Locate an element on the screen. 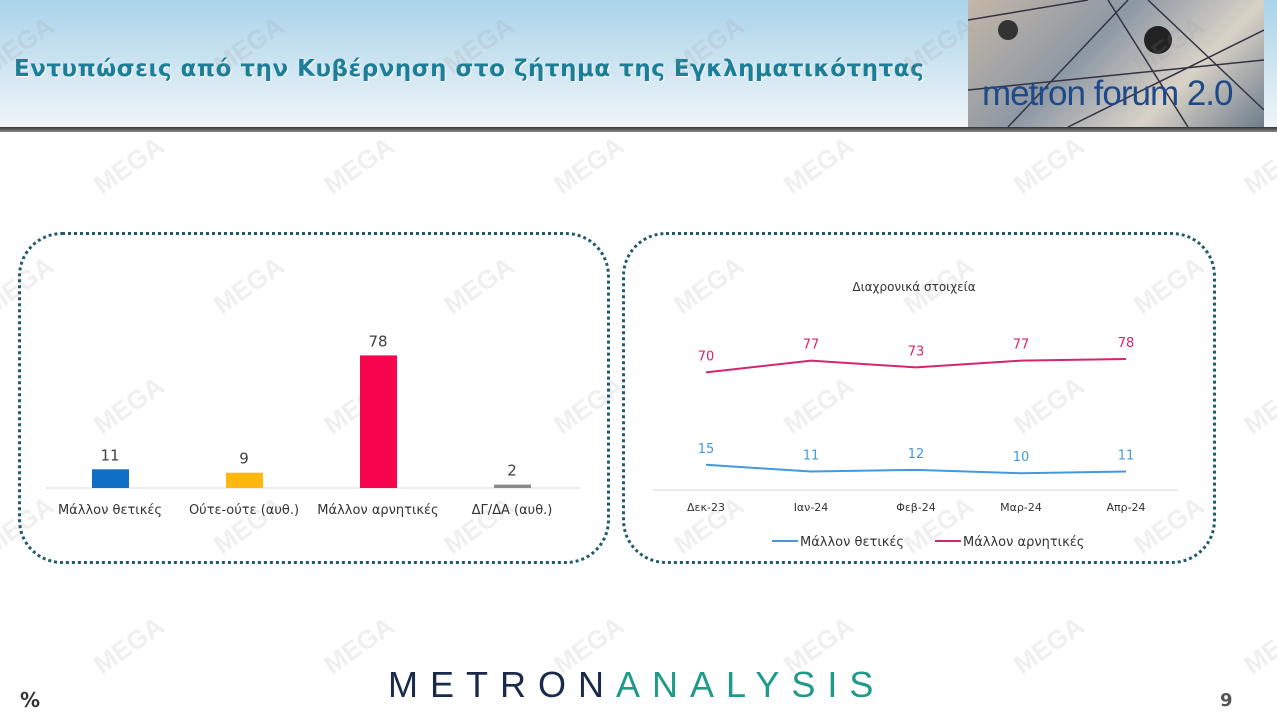  data-label: 2 is located at coordinates (512, 471).